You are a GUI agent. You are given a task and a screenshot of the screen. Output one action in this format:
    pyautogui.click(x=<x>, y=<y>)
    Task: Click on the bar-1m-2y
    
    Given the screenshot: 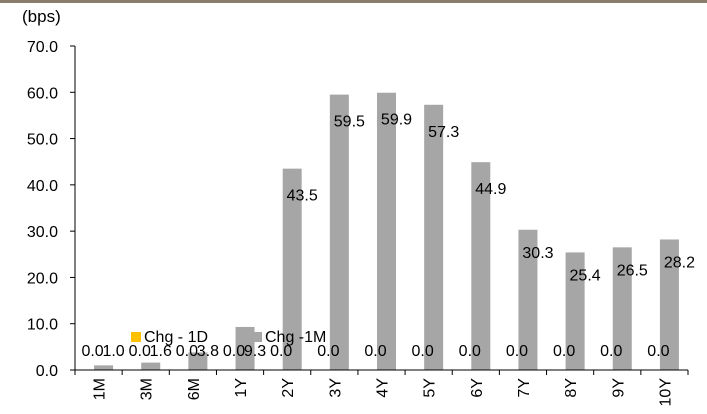 What is the action you would take?
    pyautogui.click(x=292, y=269)
    